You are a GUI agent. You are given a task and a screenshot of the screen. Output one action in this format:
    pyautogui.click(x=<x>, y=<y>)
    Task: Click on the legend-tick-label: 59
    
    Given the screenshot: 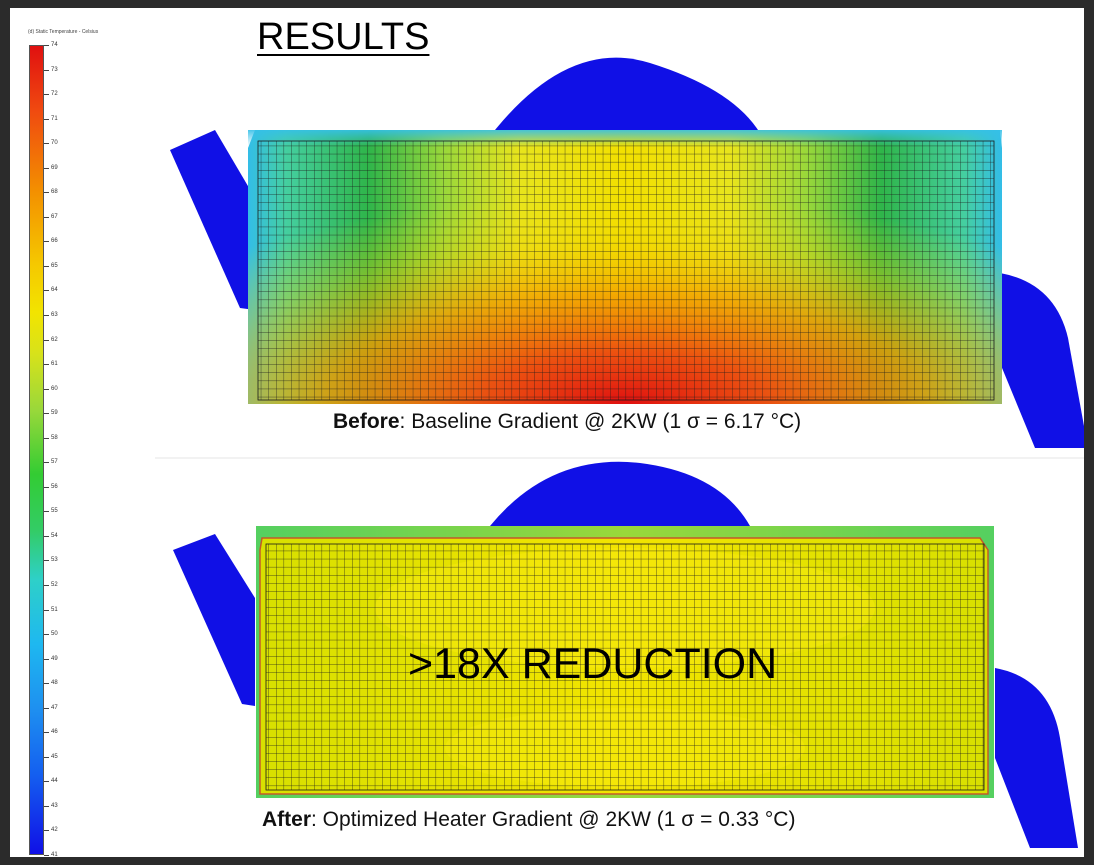 What is the action you would take?
    pyautogui.click(x=54, y=413)
    